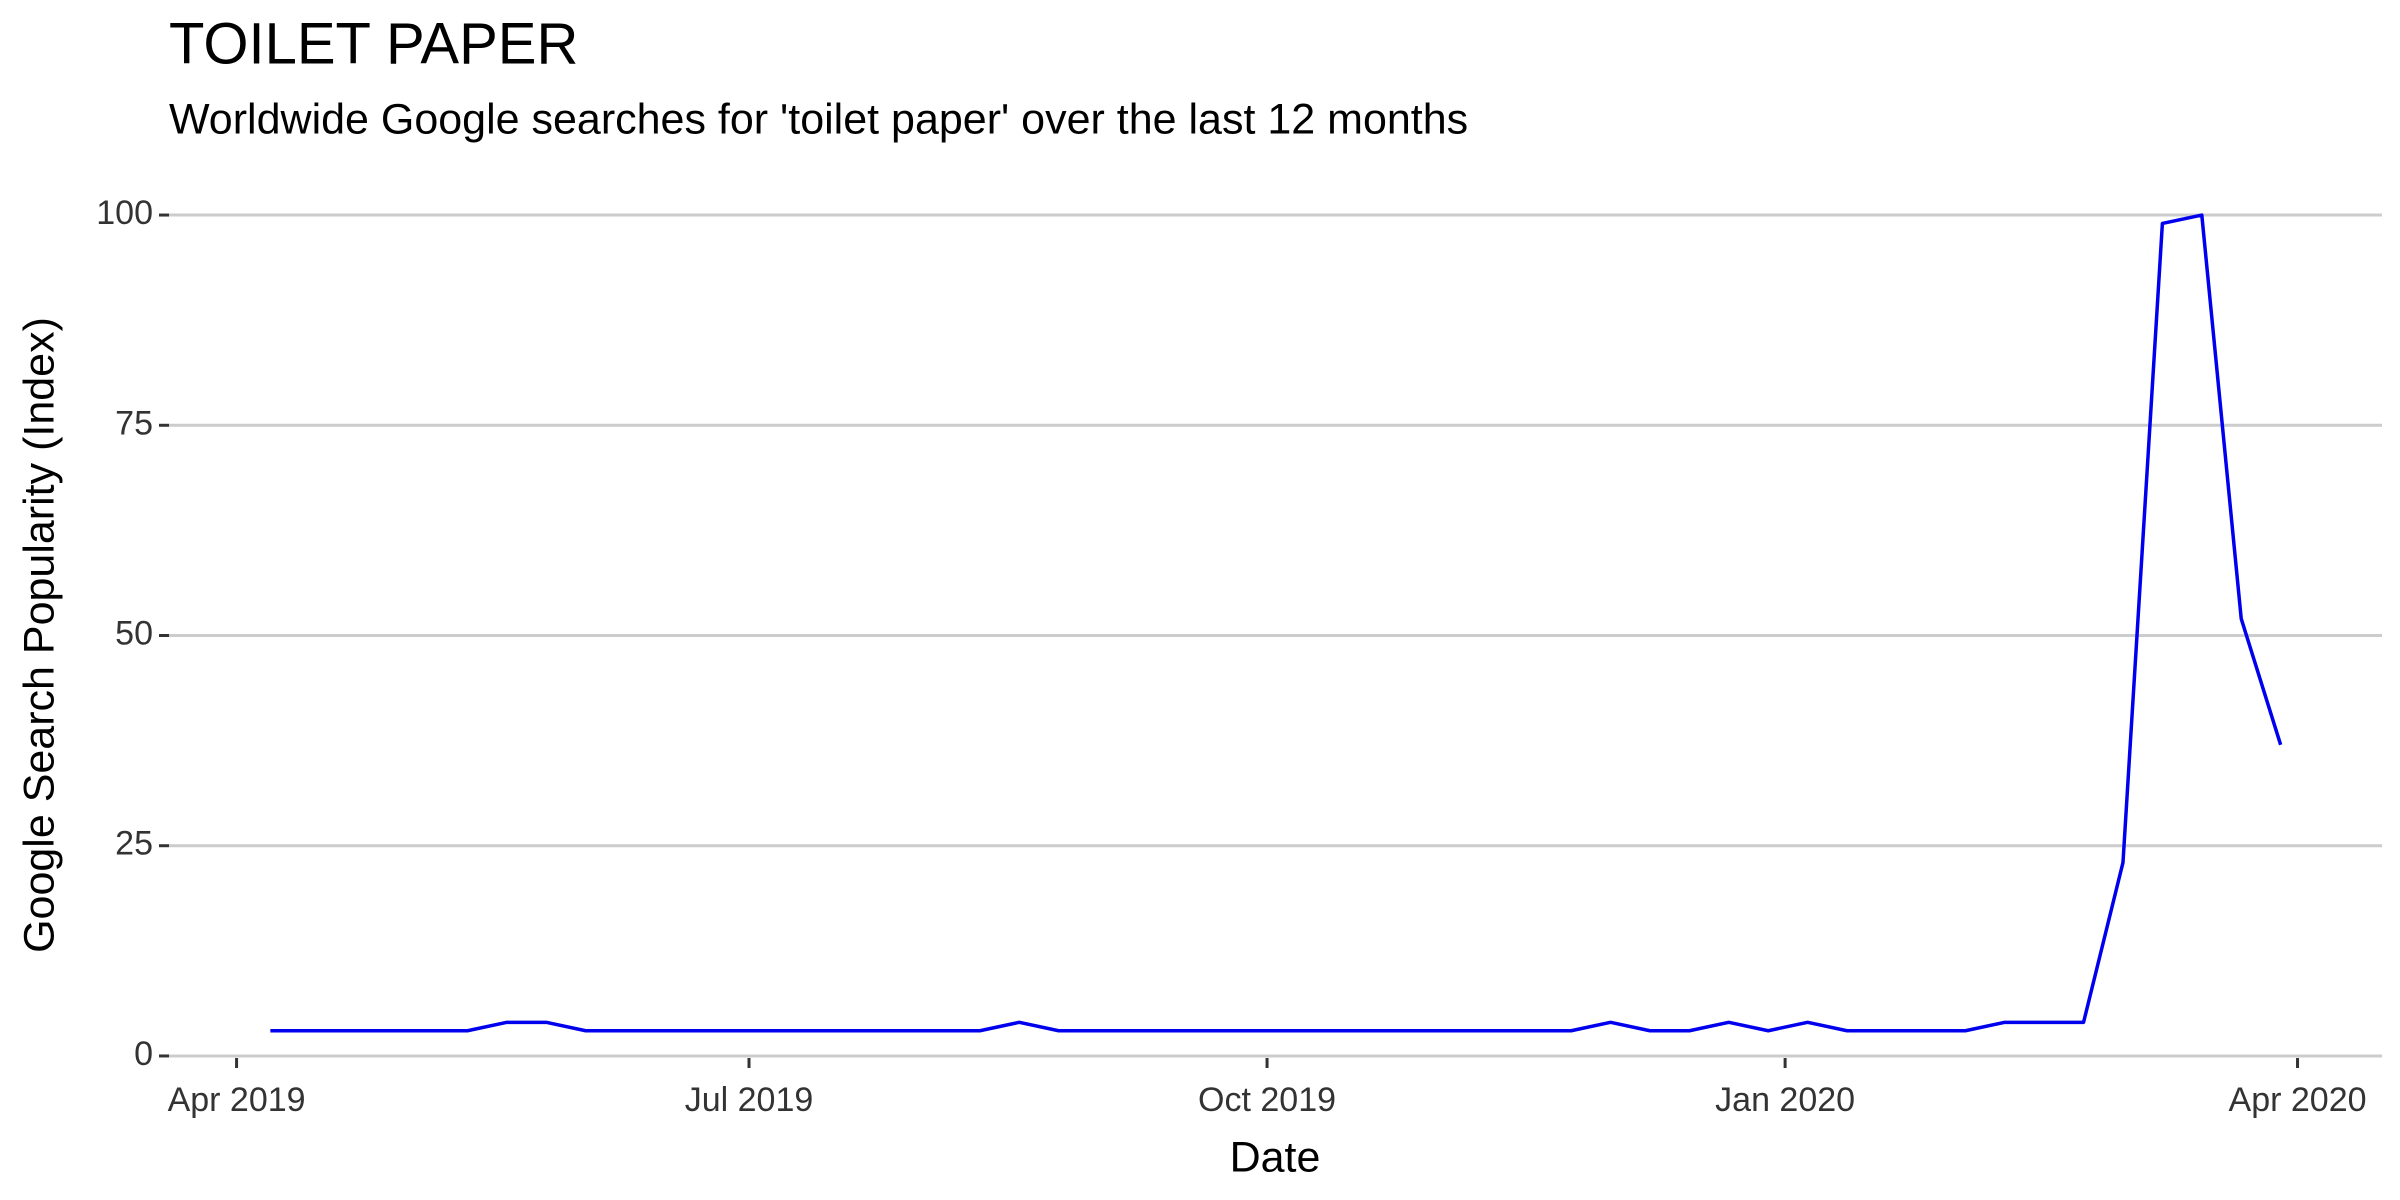  What do you see at coordinates (134, 844) in the screenshot?
I see `y-tick-label: 25` at bounding box center [134, 844].